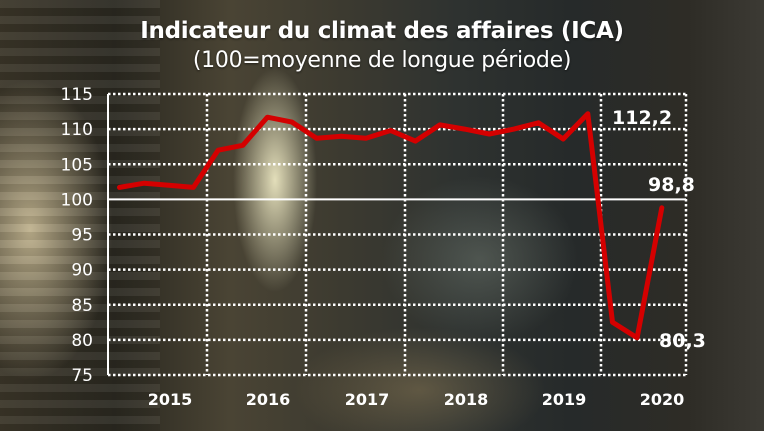 The height and width of the screenshot is (431, 764). Describe the element at coordinates (170, 399) in the screenshot. I see `x-tick-label: 2015` at that location.